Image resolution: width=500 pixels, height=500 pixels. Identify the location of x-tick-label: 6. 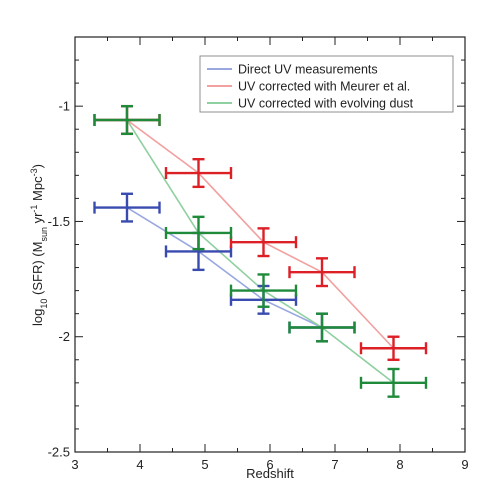
(269, 464).